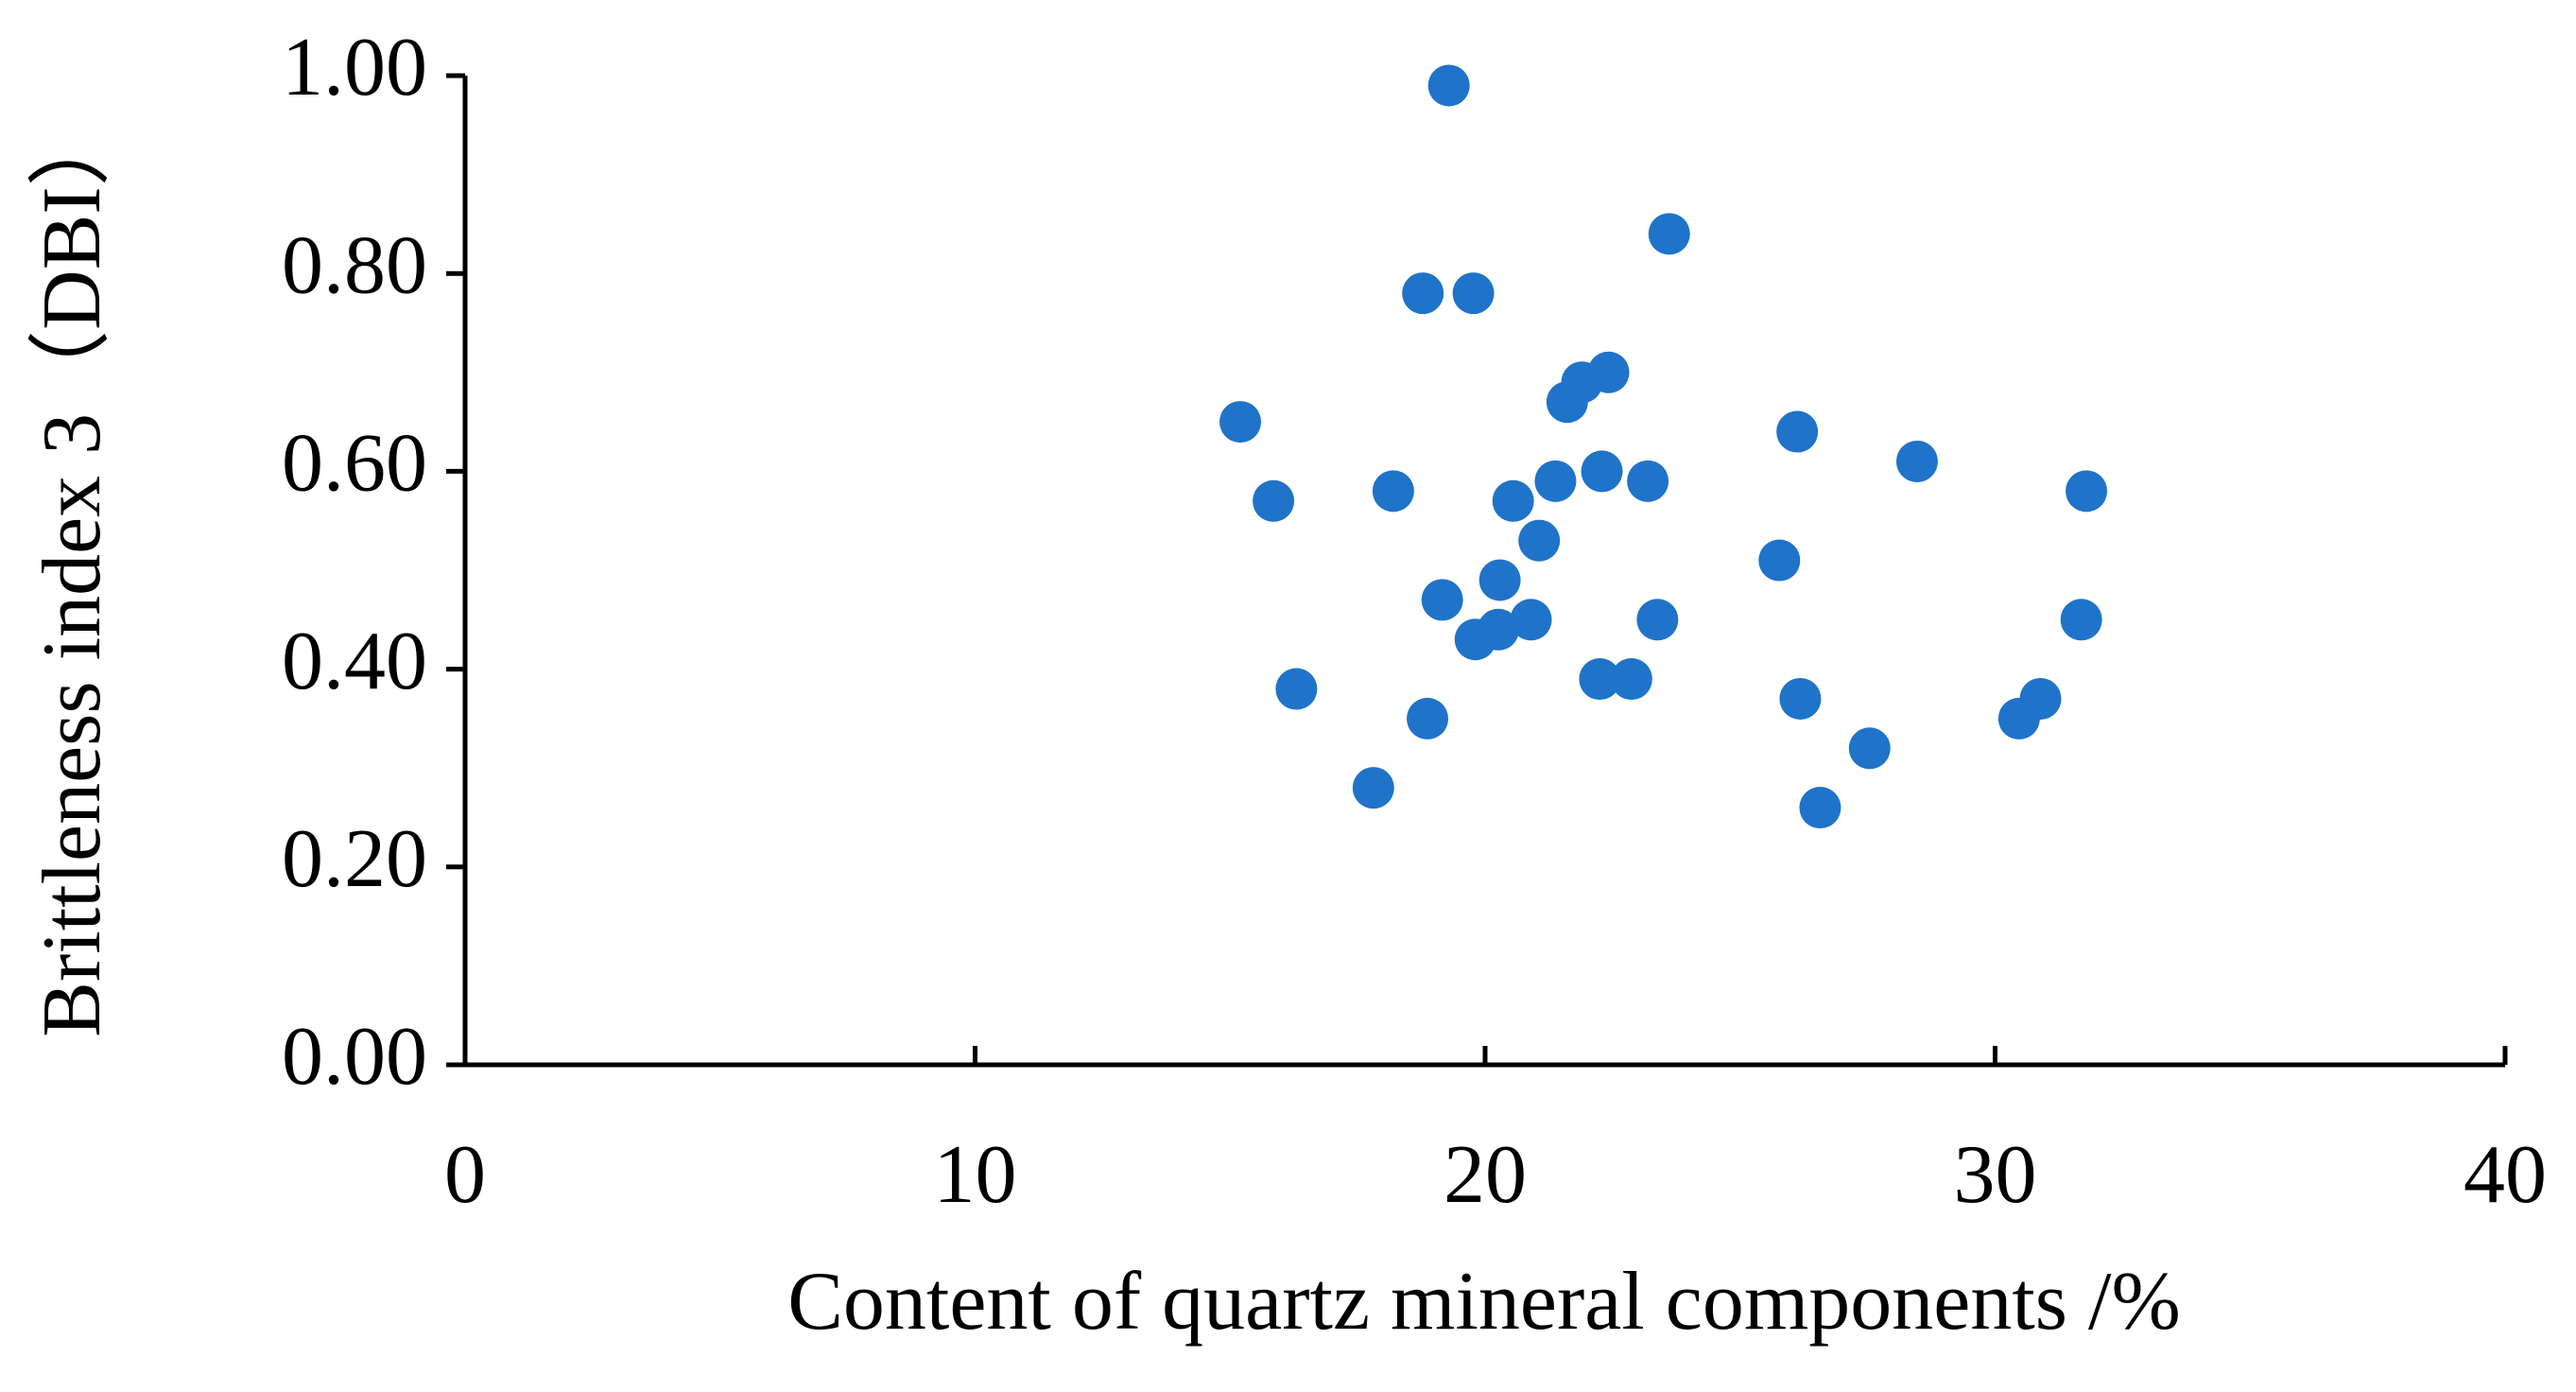  Describe the element at coordinates (976, 1175) in the screenshot. I see `x-tick-label: 10` at that location.